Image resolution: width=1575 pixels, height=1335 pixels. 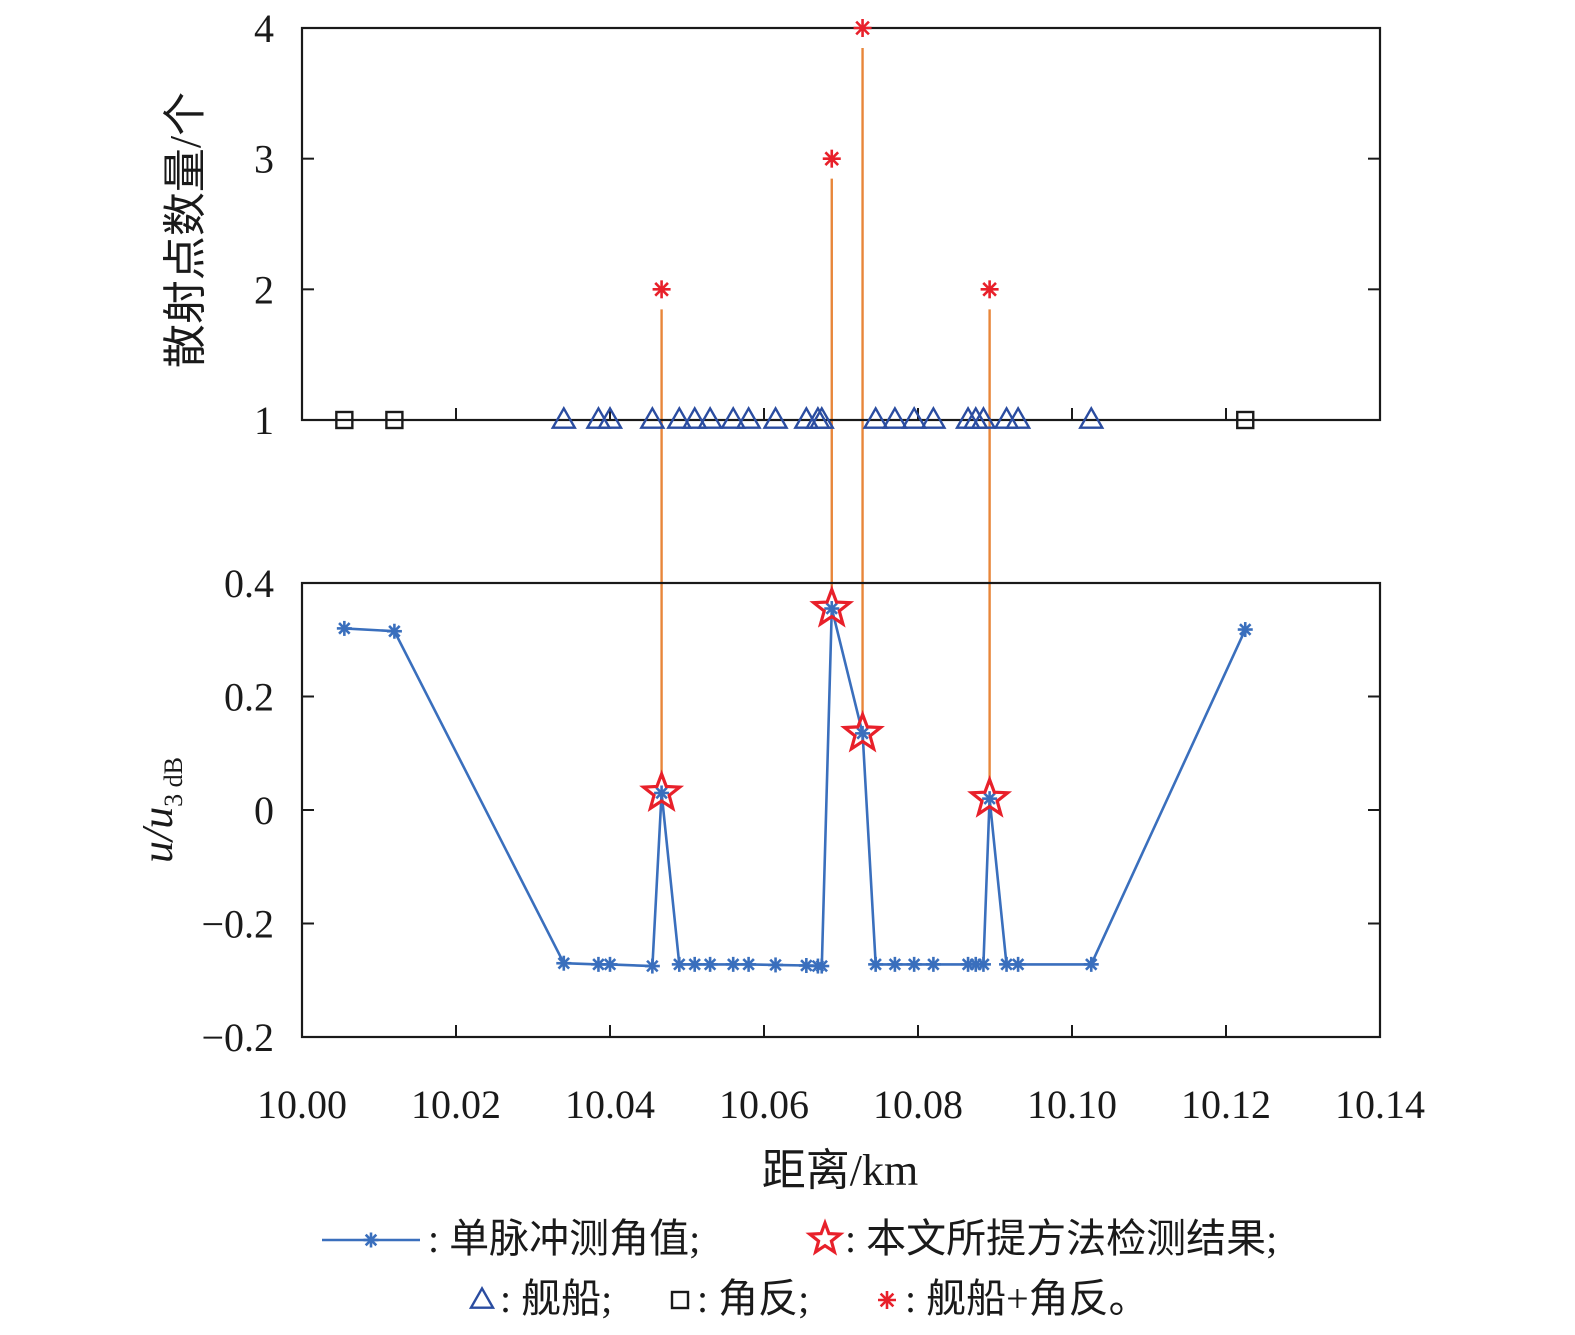 I want to click on top-y-axis-label: 散射点数量/个, so click(x=185, y=230).